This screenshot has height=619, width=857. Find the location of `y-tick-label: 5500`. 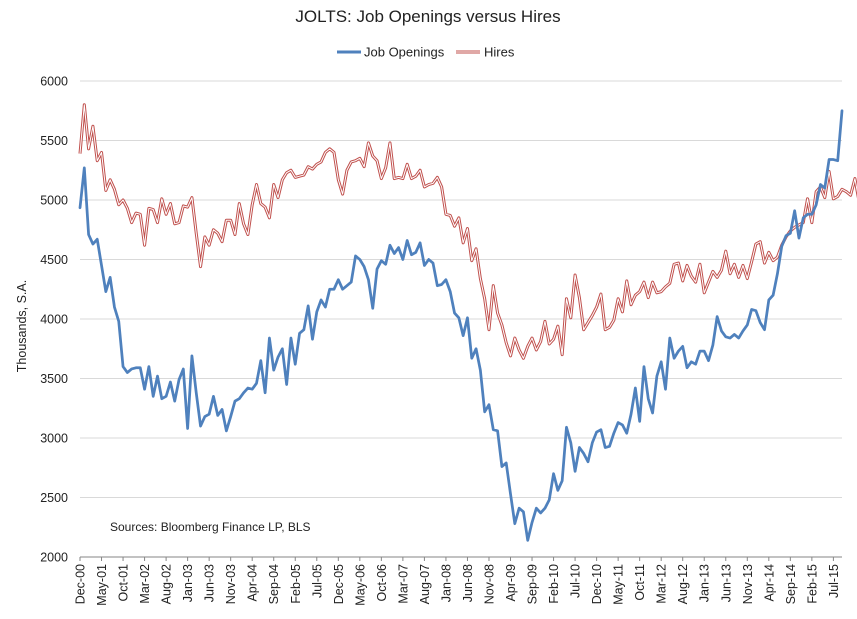

y-tick-label: 5500 is located at coordinates (54, 141).